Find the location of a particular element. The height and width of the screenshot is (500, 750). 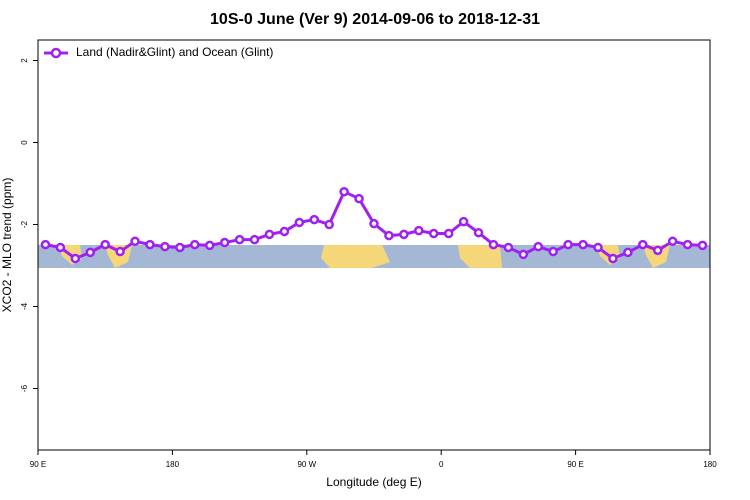

y-tick-label: -2 is located at coordinates (24, 224).